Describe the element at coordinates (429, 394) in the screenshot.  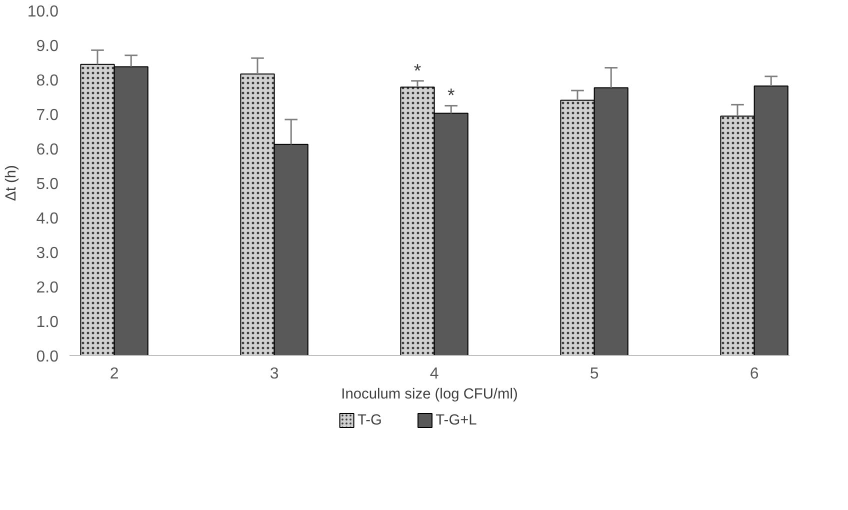
I see `x-axis-title: Inoculum size (log CFU/ml)` at that location.